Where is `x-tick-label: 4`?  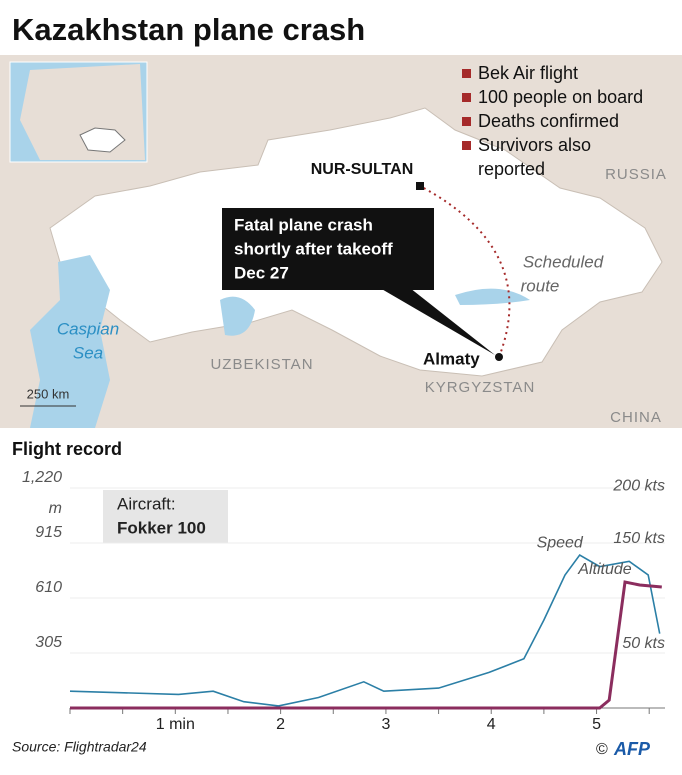
x-tick-label: 4 is located at coordinates (491, 724).